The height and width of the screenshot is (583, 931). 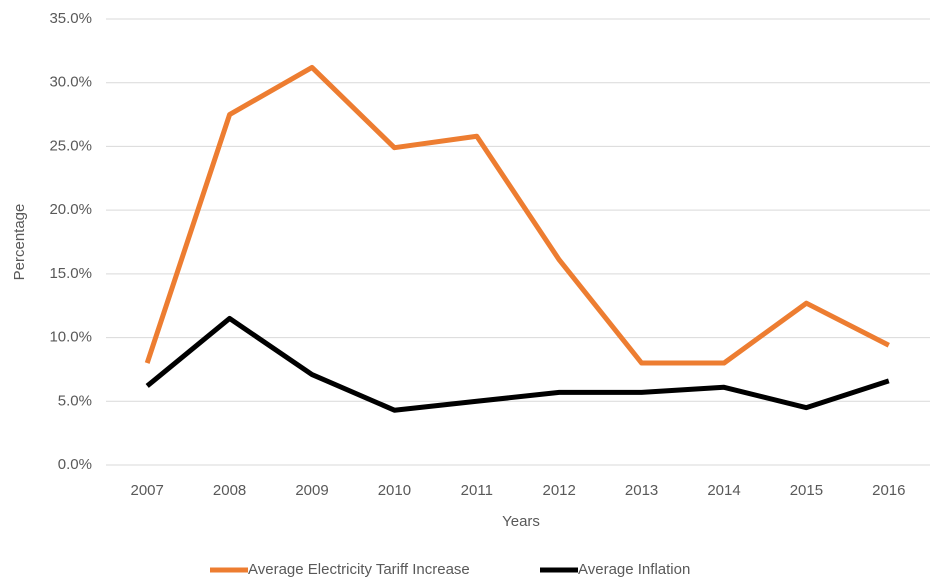 What do you see at coordinates (70, 209) in the screenshot?
I see `y-tick-label: 20.0%` at bounding box center [70, 209].